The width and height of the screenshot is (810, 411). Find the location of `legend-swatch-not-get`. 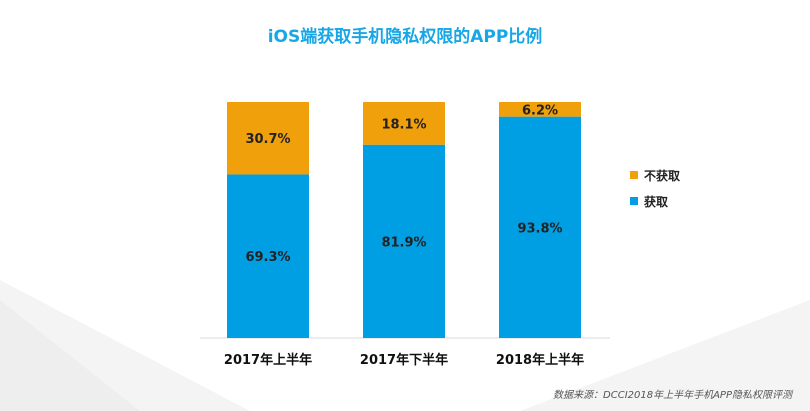

legend-swatch-not-get is located at coordinates (634, 175).